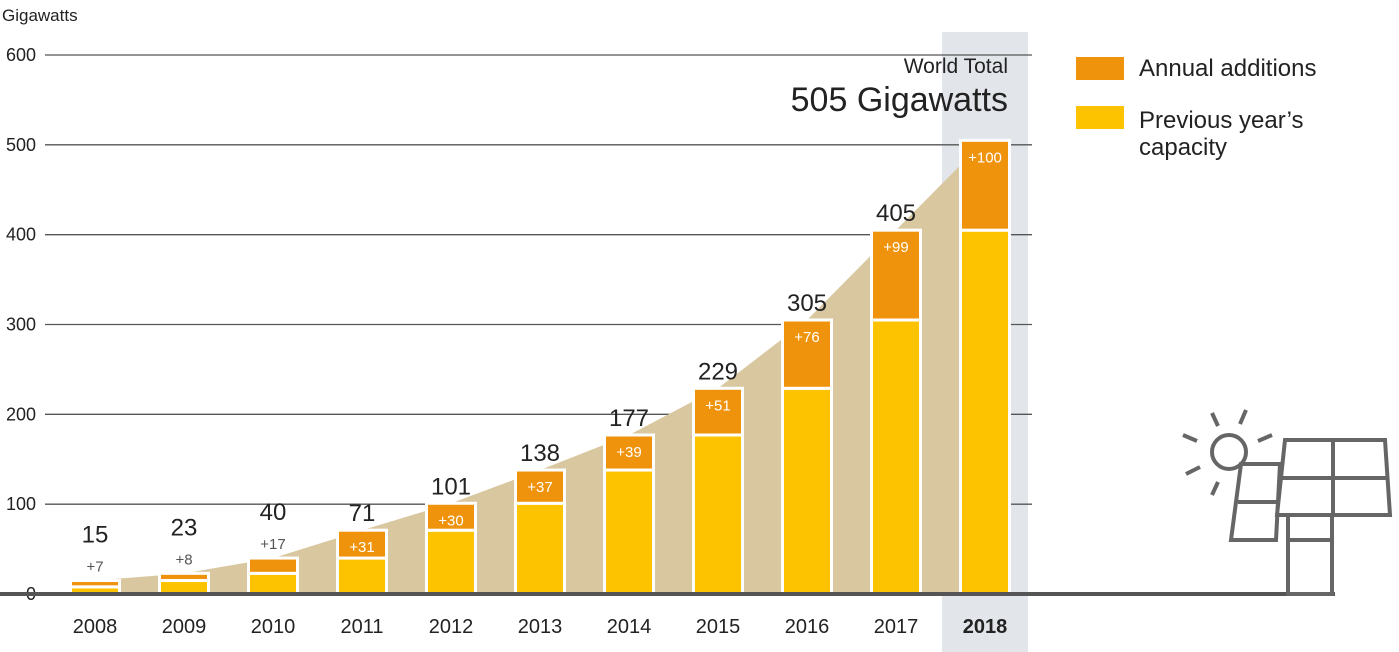  Describe the element at coordinates (1183, 147) in the screenshot. I see `legend-label-previous-line2: capacity` at that location.